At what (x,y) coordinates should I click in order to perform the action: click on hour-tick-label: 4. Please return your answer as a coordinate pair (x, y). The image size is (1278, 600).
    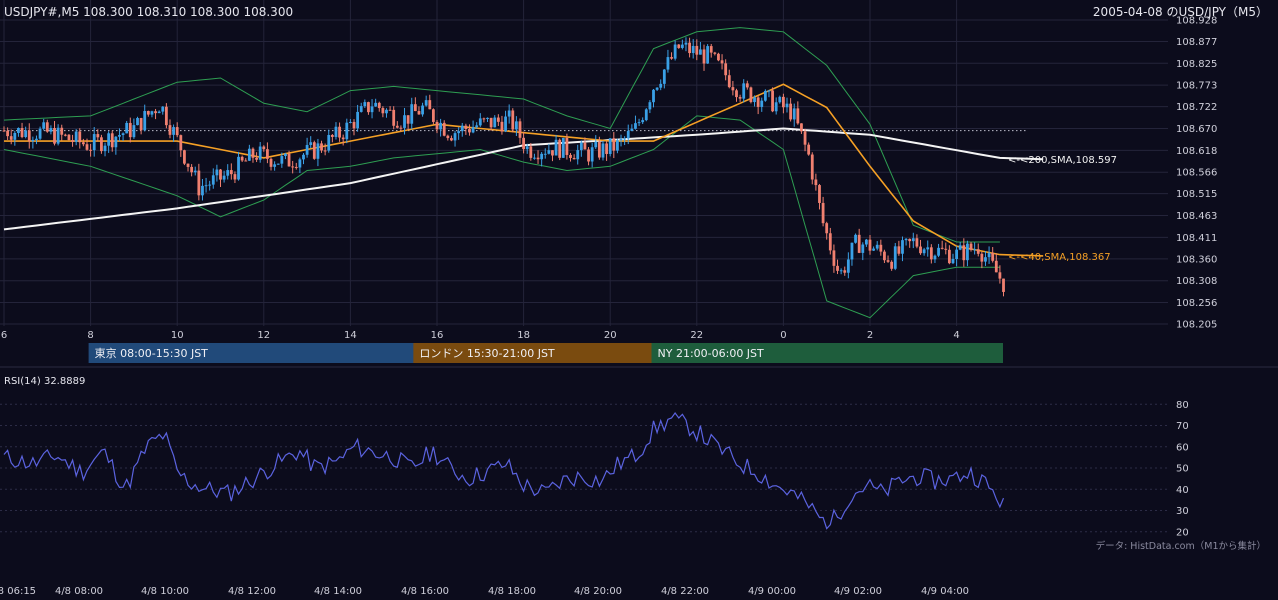
    Looking at the image, I should click on (956, 335).